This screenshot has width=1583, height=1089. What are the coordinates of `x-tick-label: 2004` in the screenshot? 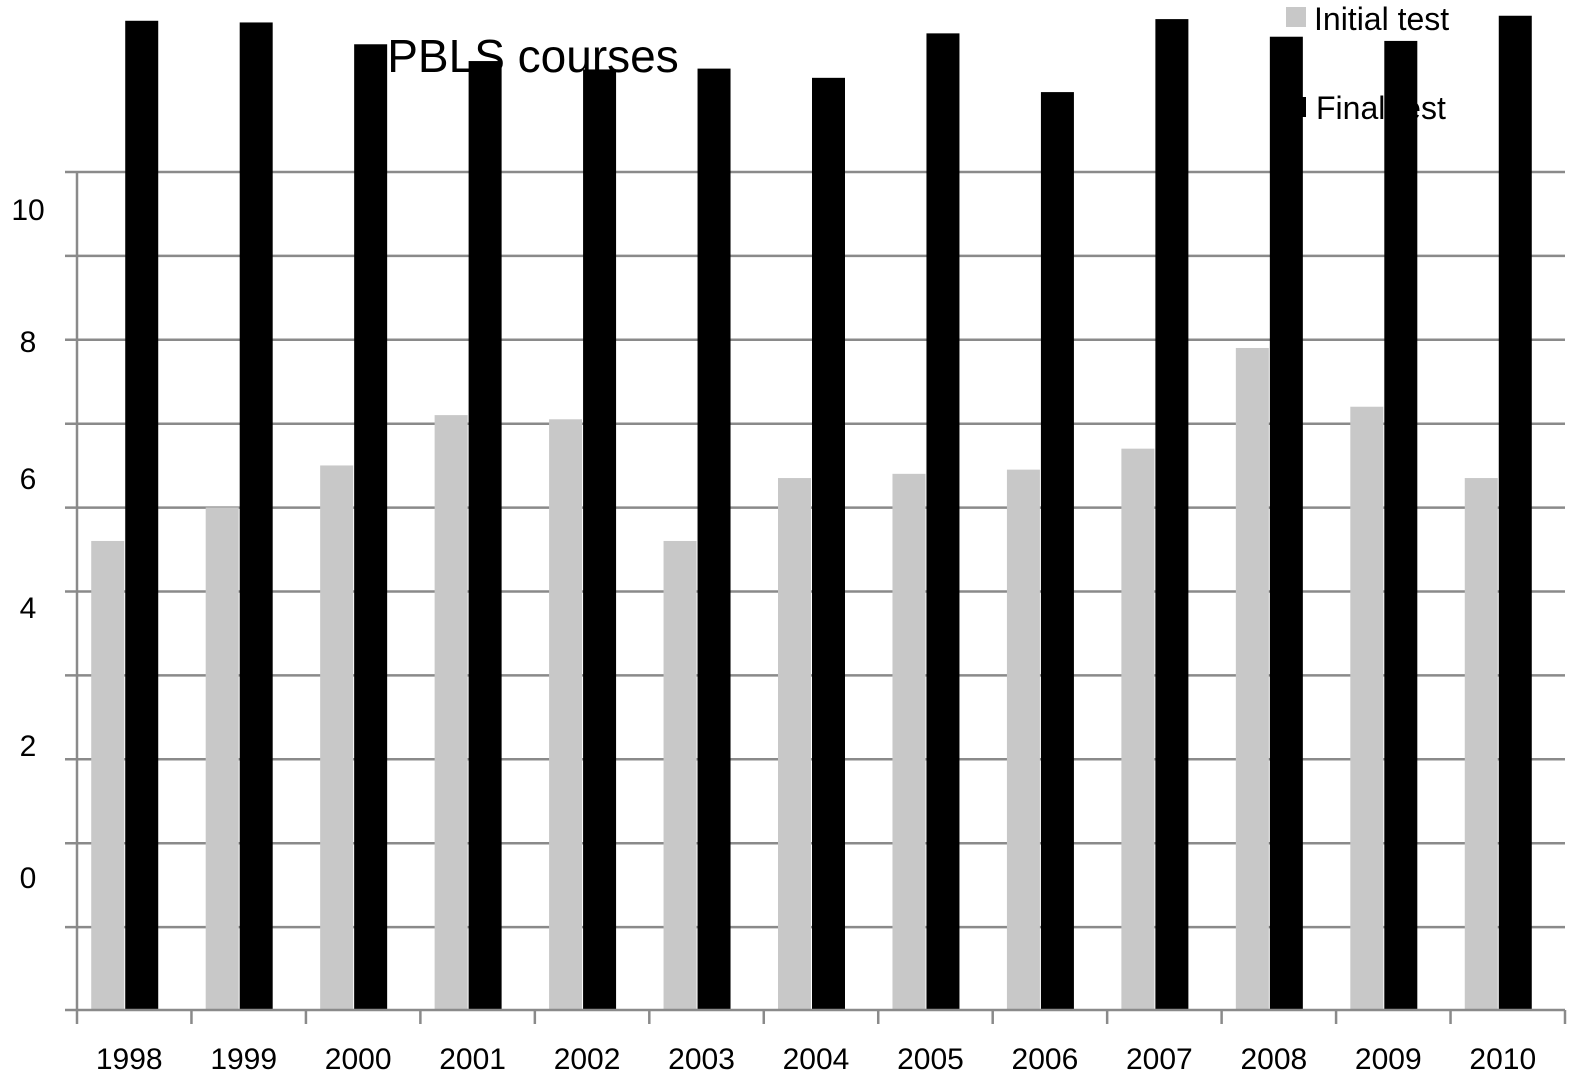 It's located at (816, 1059).